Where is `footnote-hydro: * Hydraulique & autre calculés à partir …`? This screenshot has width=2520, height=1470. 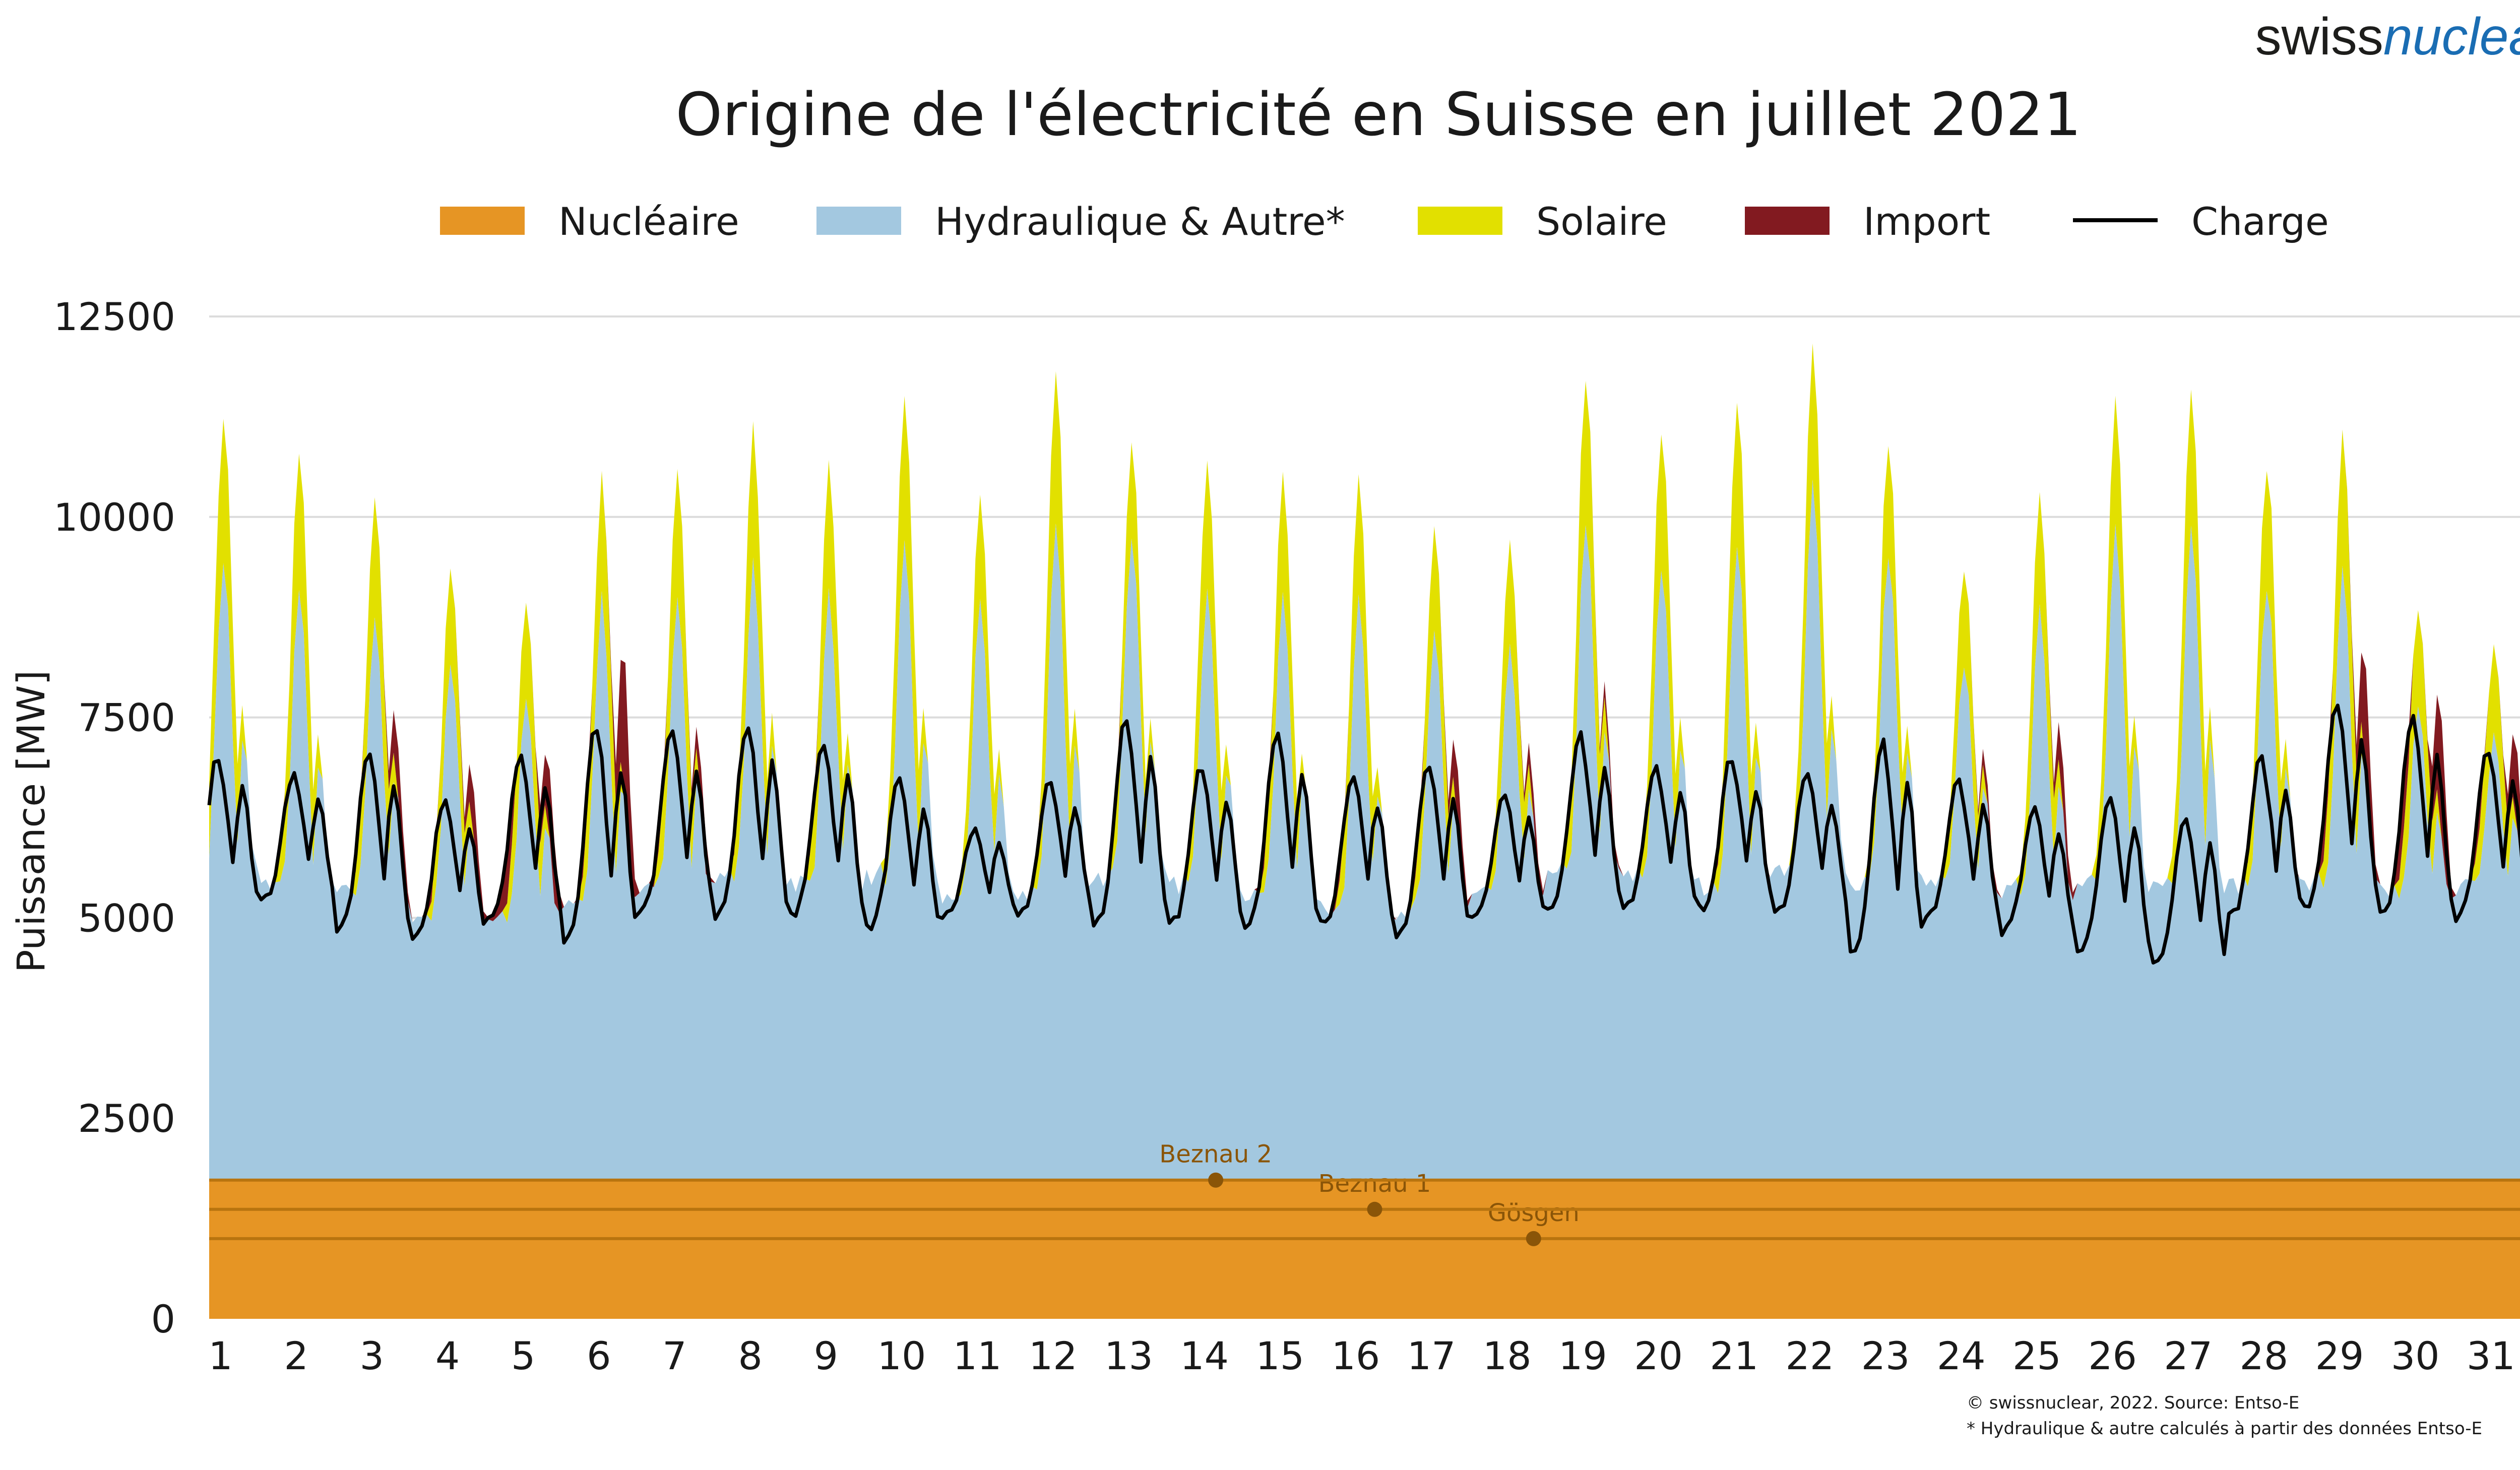 footnote-hydro: * Hydraulique & autre calculés à partir … is located at coordinates (2224, 1429).